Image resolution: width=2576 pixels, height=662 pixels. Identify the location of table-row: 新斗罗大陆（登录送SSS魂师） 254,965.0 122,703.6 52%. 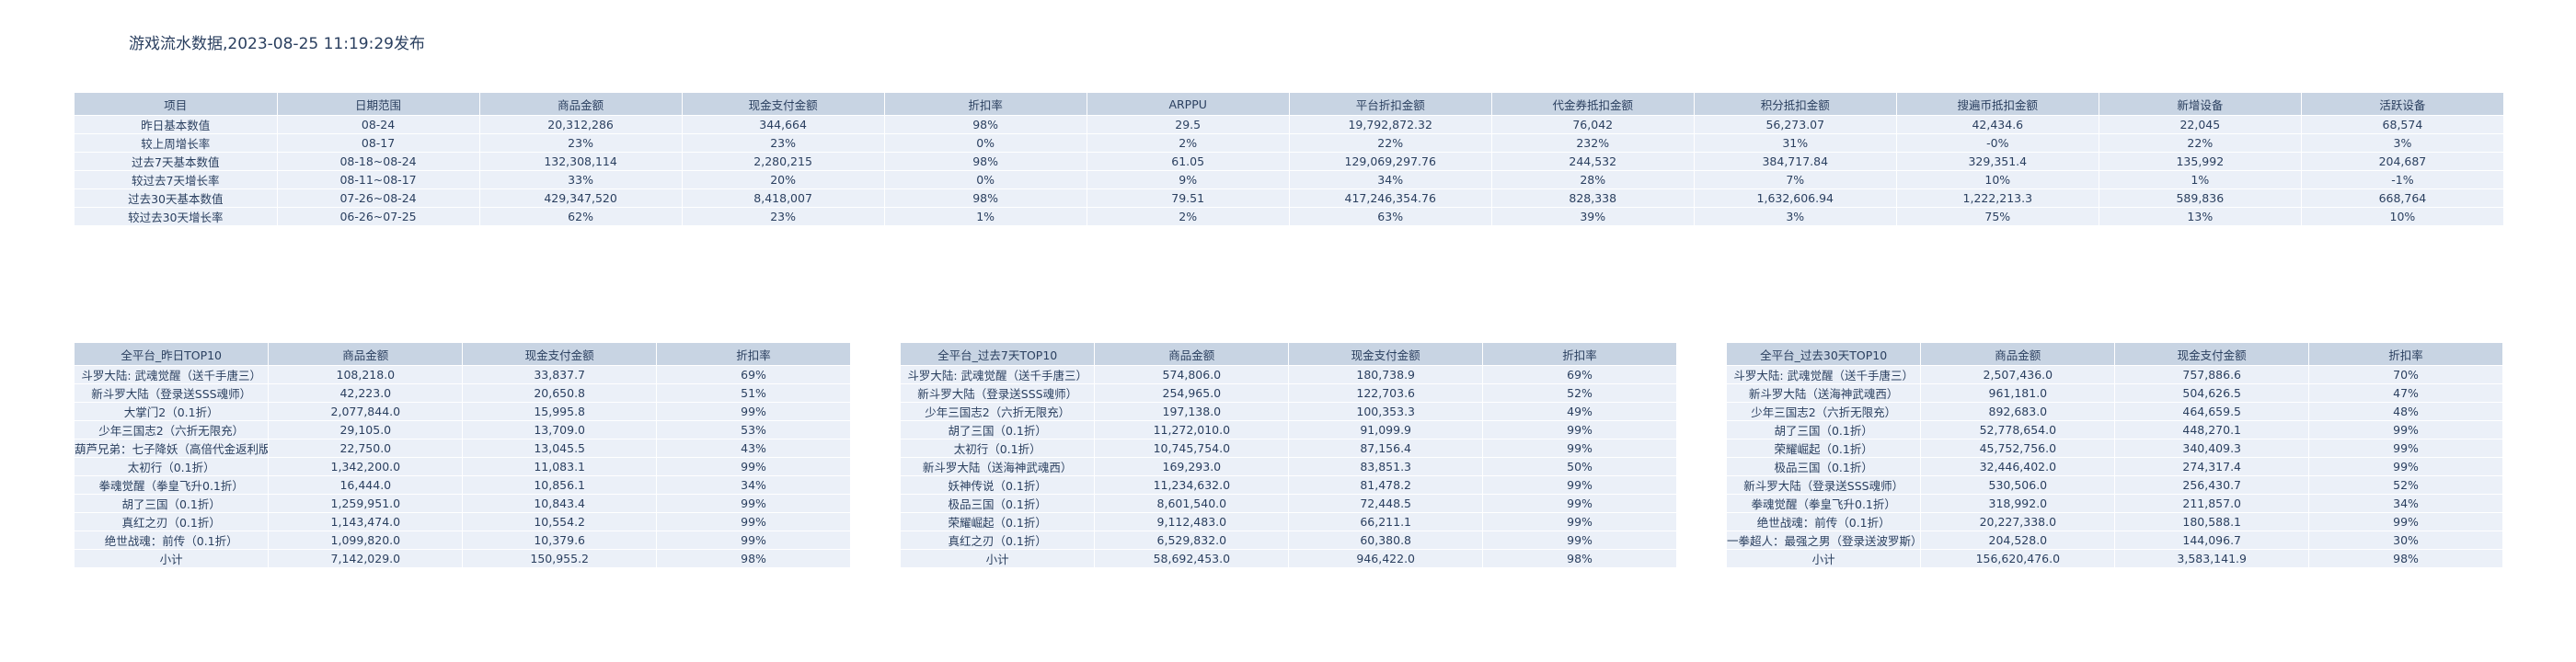
(1289, 393).